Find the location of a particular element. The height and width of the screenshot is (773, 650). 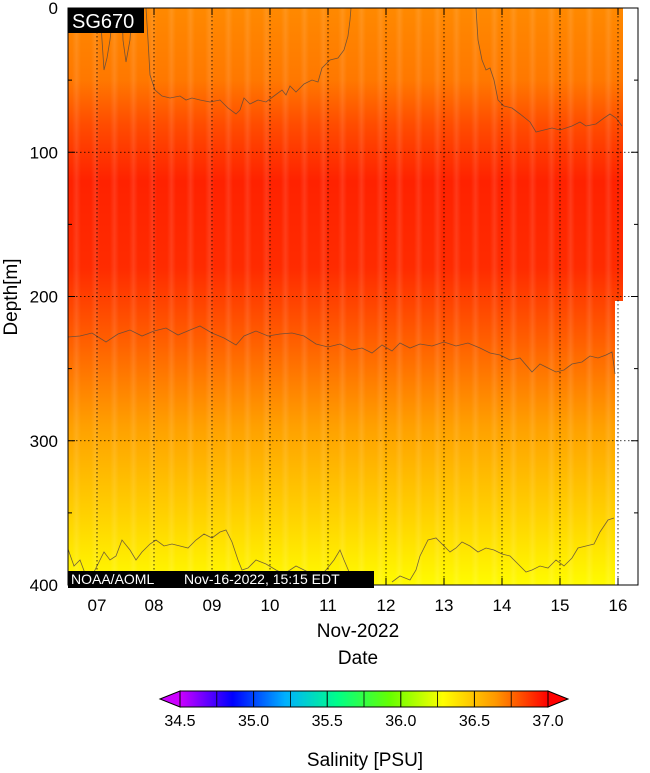

x-tick-label: 15 is located at coordinates (560, 605).